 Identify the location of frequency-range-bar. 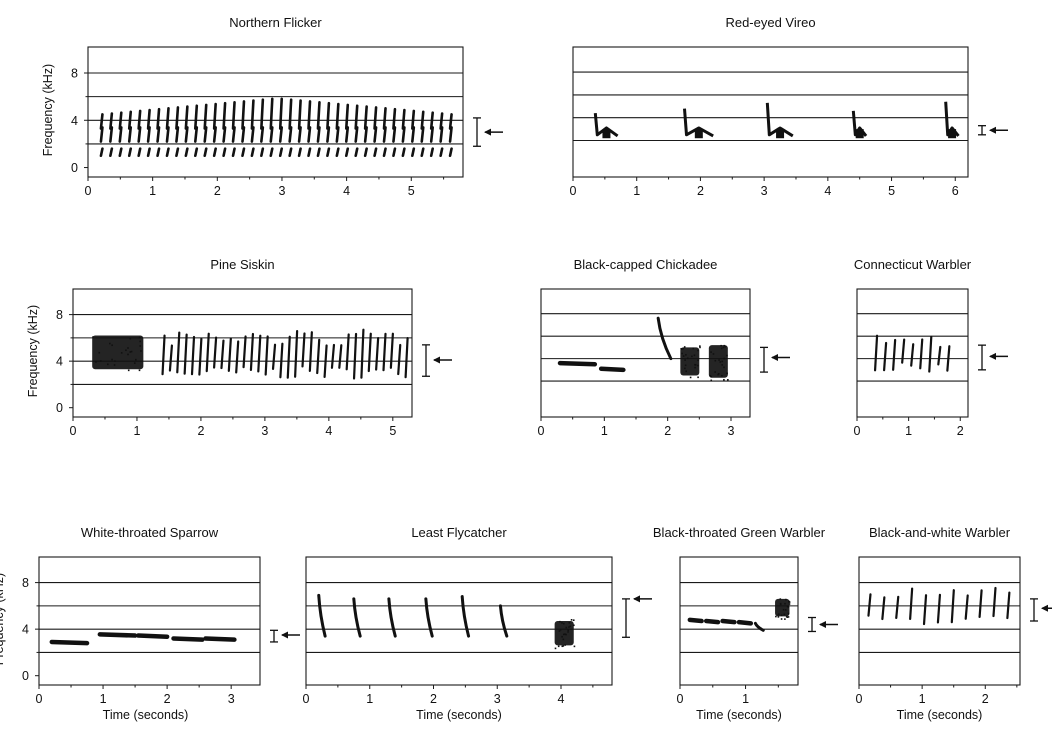
(437, 360).